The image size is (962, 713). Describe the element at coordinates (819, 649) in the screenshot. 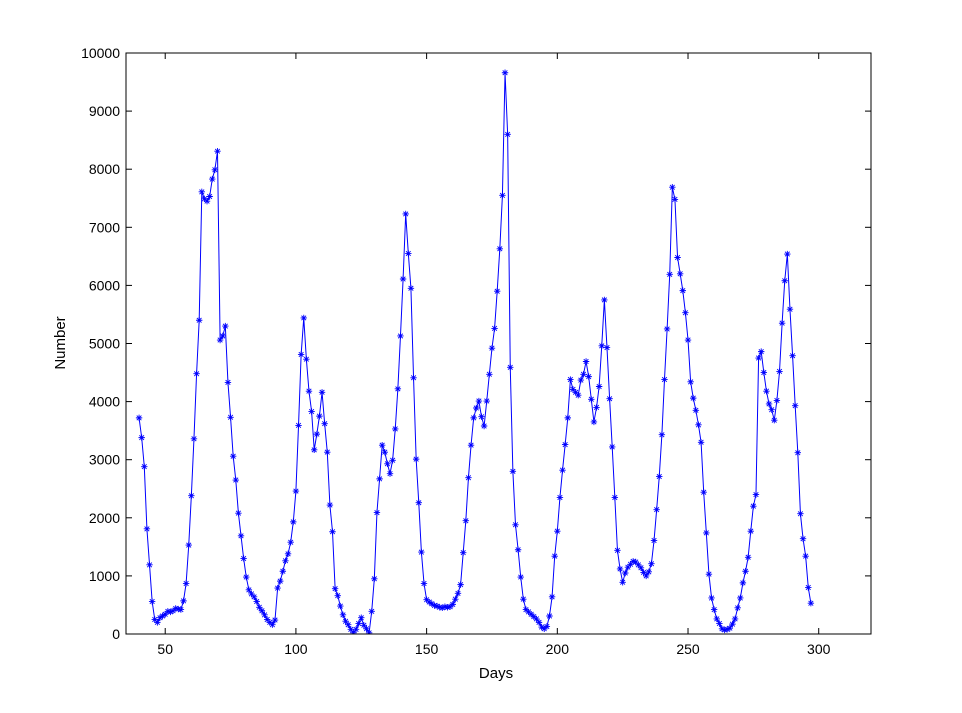

I see `x-tick-label: 300` at that location.